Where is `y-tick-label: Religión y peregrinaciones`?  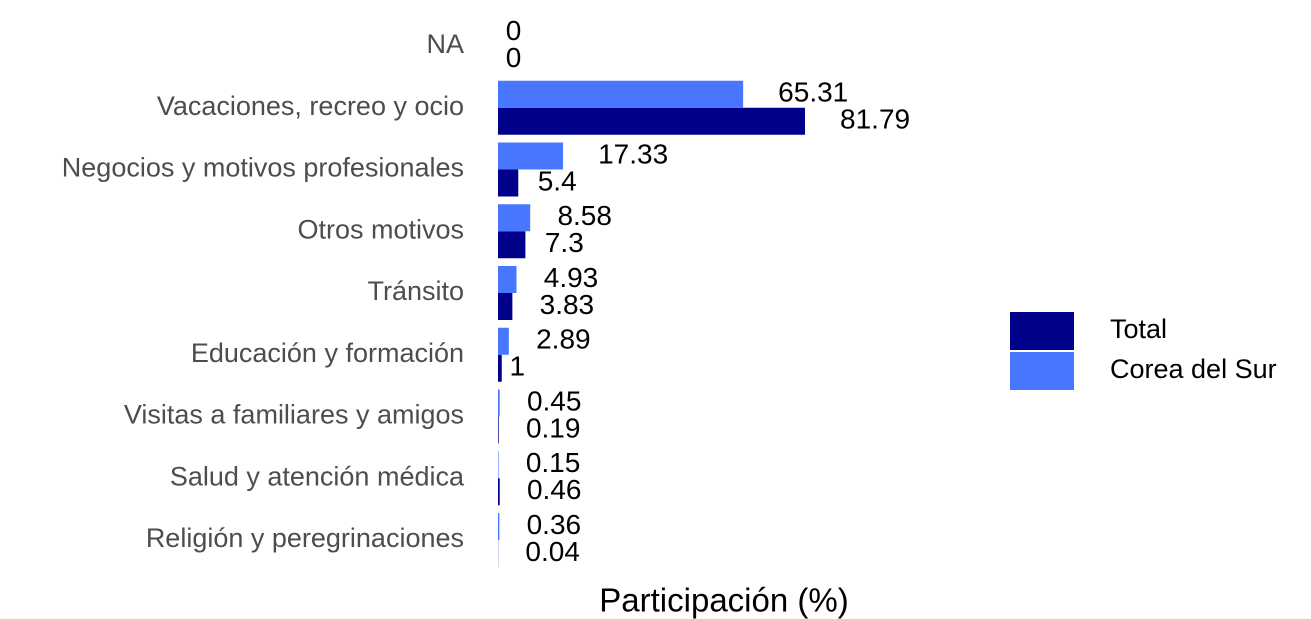 y-tick-label: Religión y peregrinaciones is located at coordinates (305, 538).